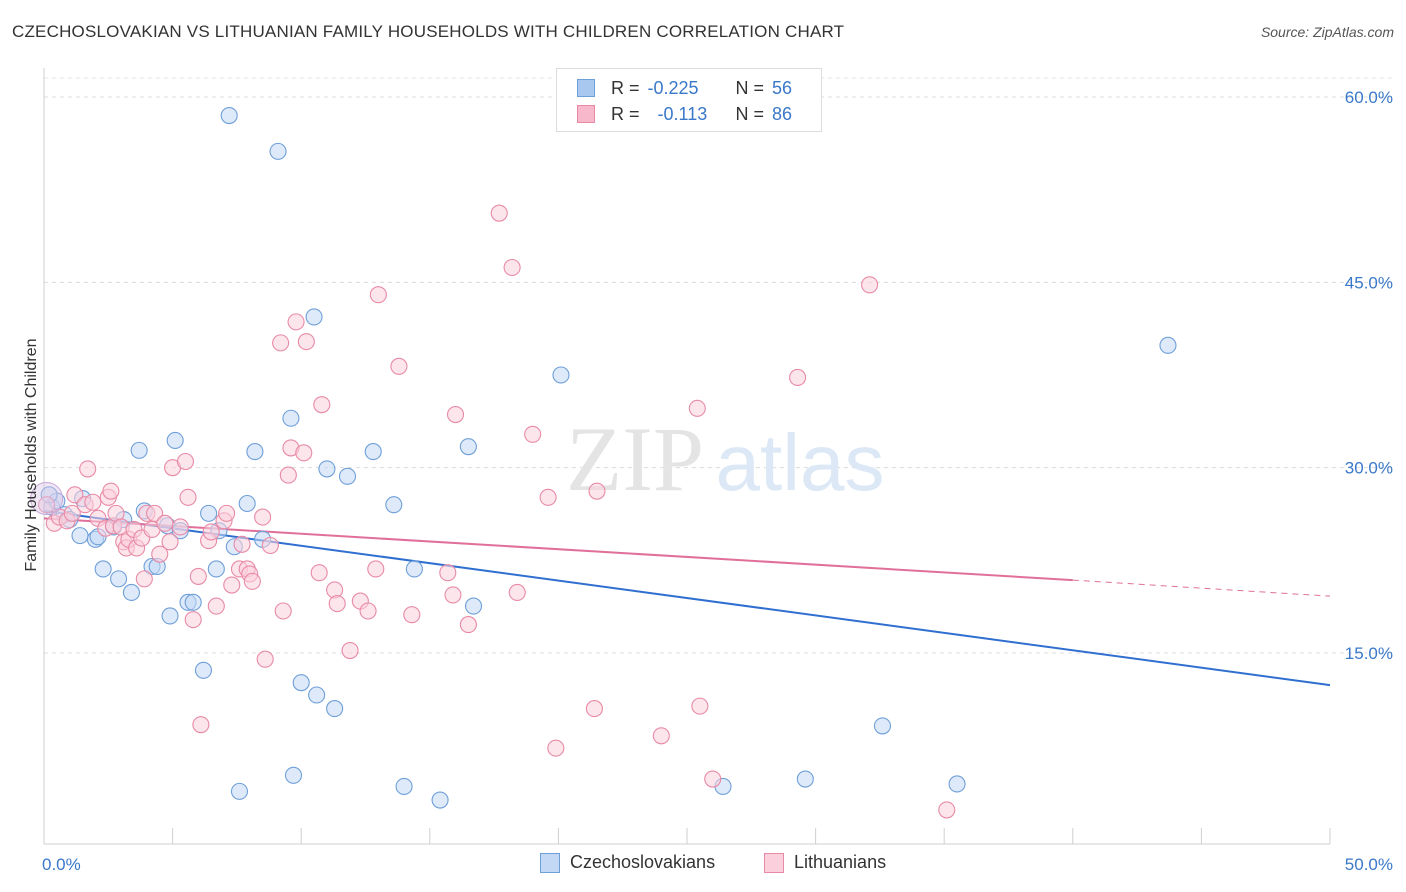 The height and width of the screenshot is (892, 1406). I want to click on watermark-atlas: atlas, so click(800, 462).